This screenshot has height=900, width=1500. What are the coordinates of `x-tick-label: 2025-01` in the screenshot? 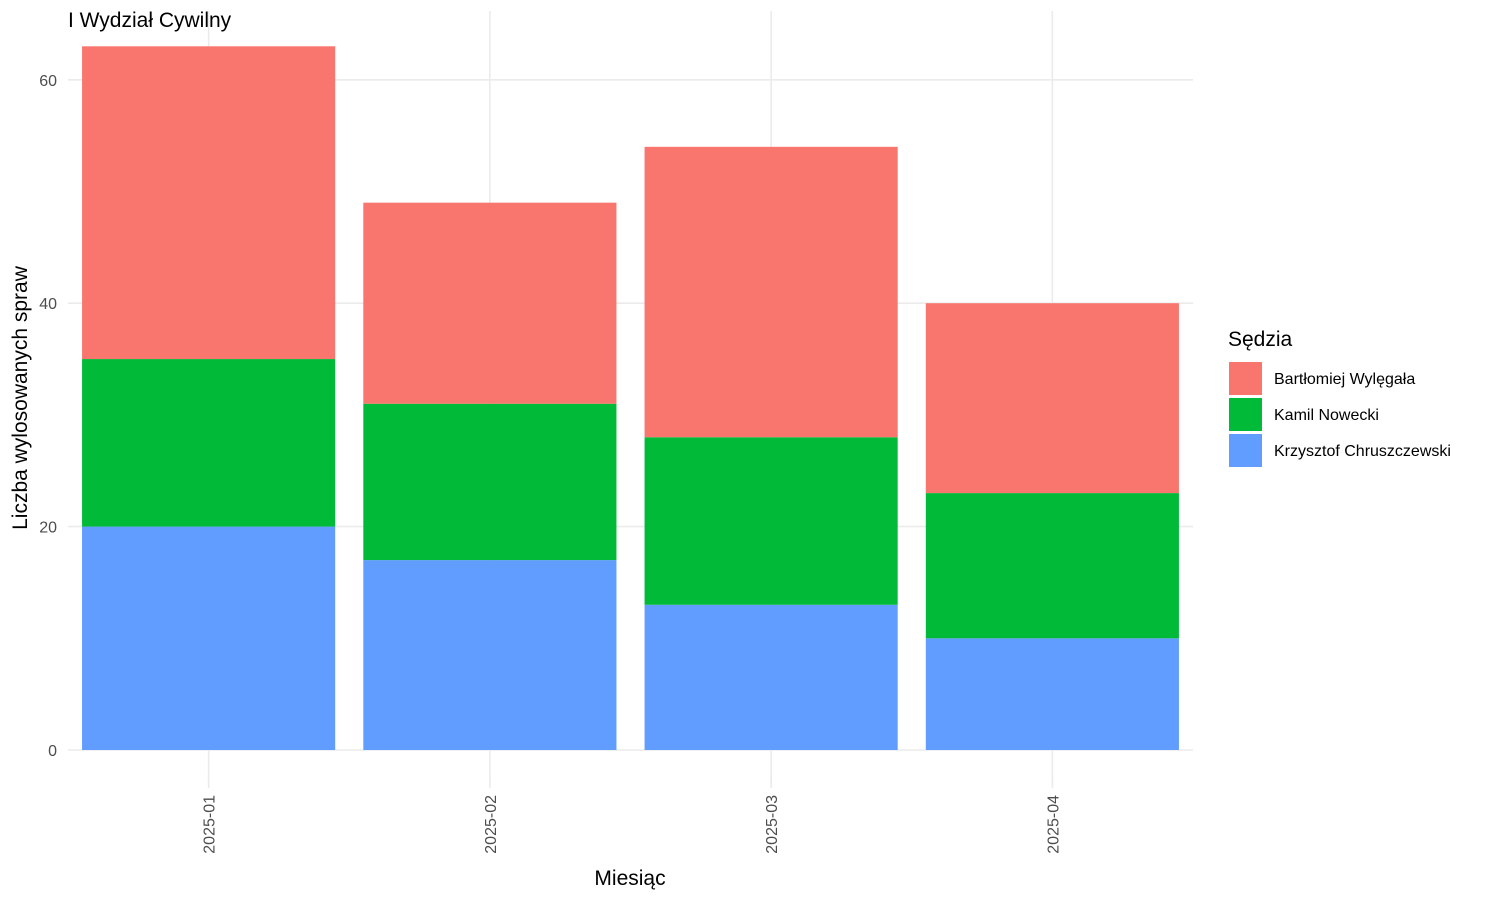 It's located at (210, 824).